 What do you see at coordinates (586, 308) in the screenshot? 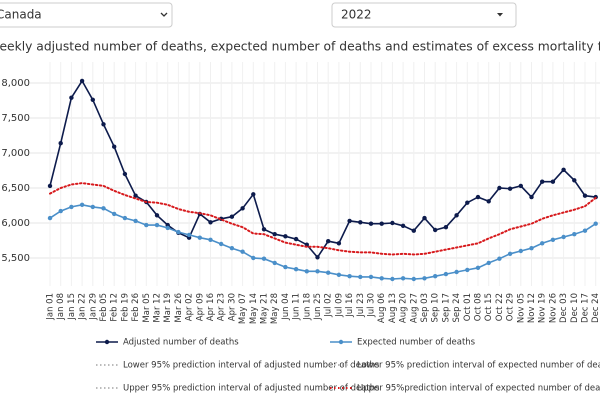
I see `x-tick-label: Dec 17` at bounding box center [586, 308].